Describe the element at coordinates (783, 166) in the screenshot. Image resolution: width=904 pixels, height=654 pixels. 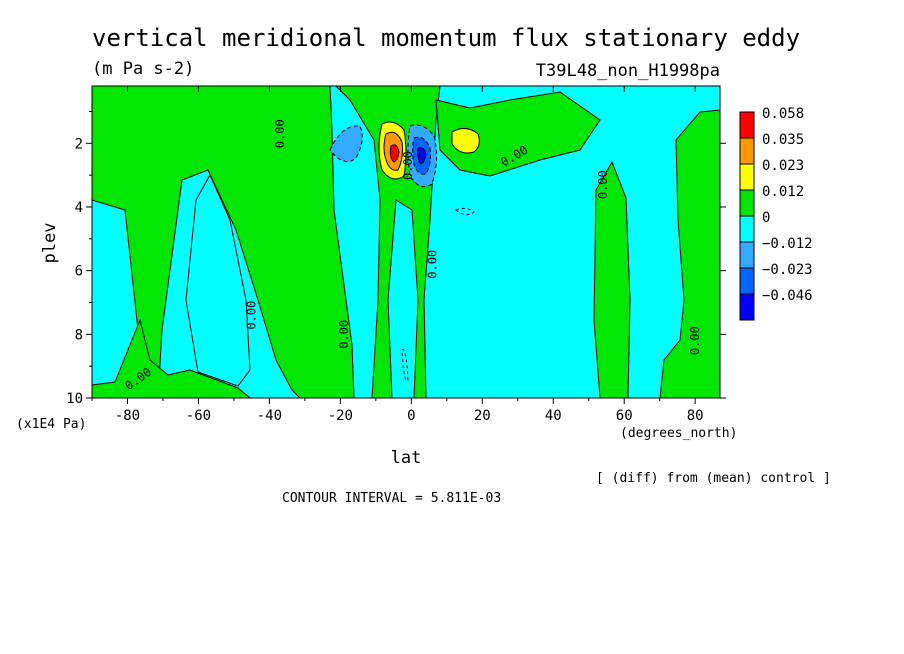
I see `colorbar-label: 0.023` at that location.